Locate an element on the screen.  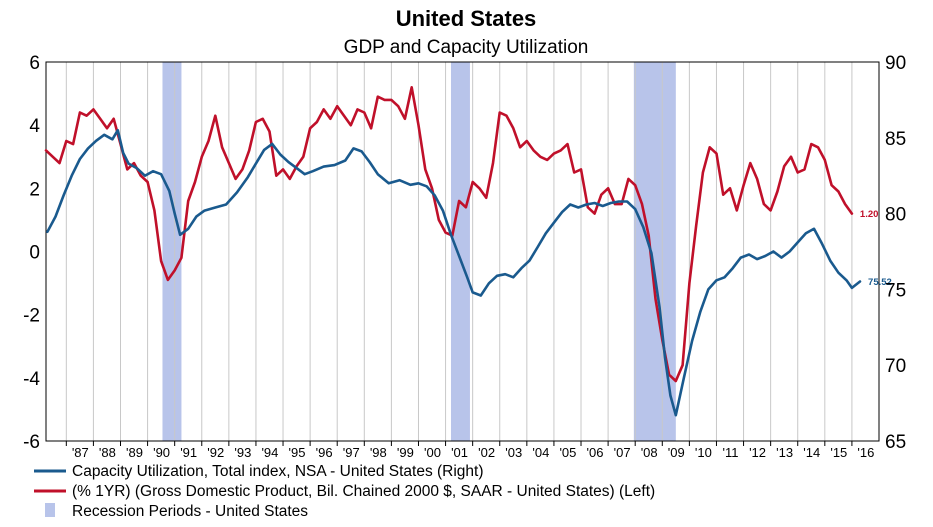
x-tick-label-21: '08 is located at coordinates (649, 452).